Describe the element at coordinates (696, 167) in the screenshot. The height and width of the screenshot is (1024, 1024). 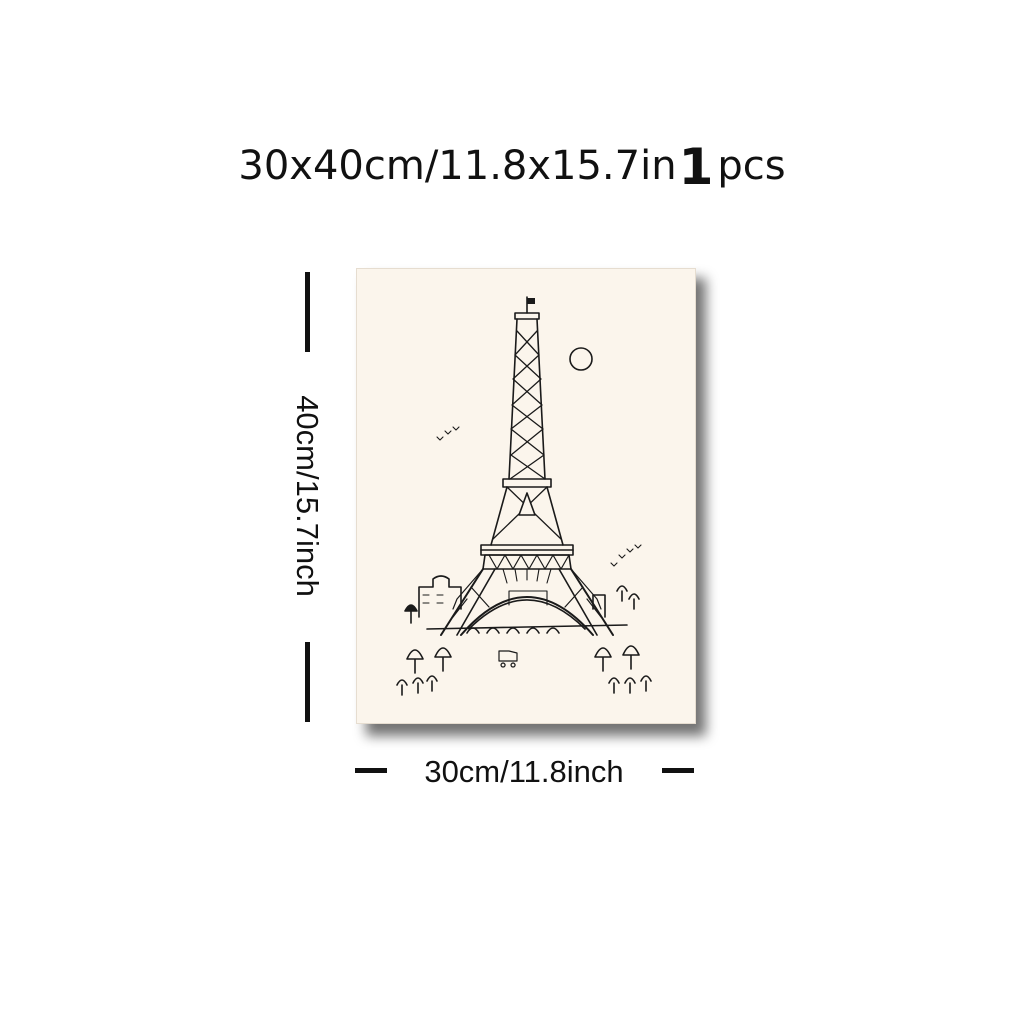
I see `quantity-number: 1` at that location.